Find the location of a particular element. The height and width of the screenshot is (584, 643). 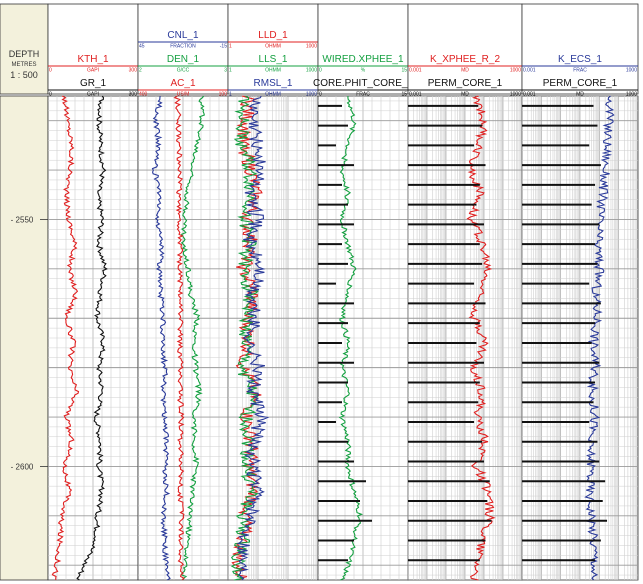

depth-track-header-bg is located at coordinates (24, 49).